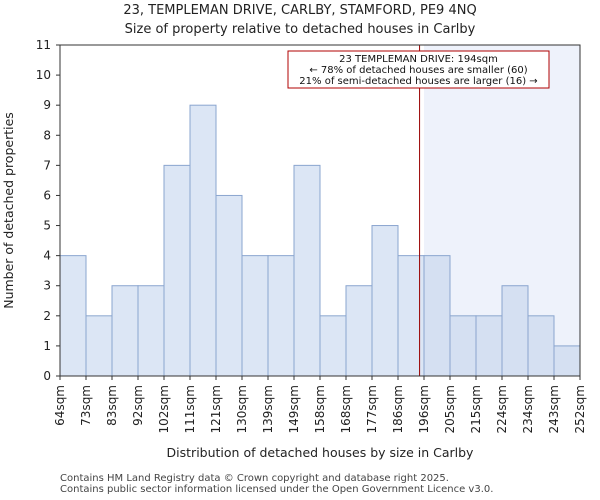  What do you see at coordinates (47, 135) in the screenshot?
I see `y-tick-label: 8` at bounding box center [47, 135].